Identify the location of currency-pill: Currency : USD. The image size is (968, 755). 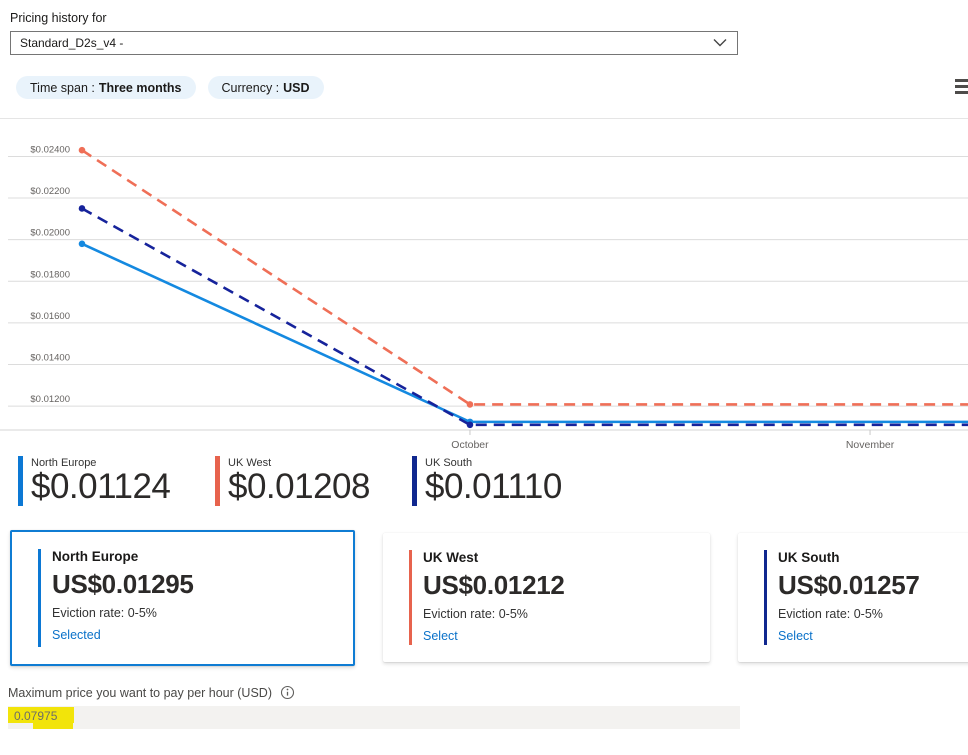
(265, 87).